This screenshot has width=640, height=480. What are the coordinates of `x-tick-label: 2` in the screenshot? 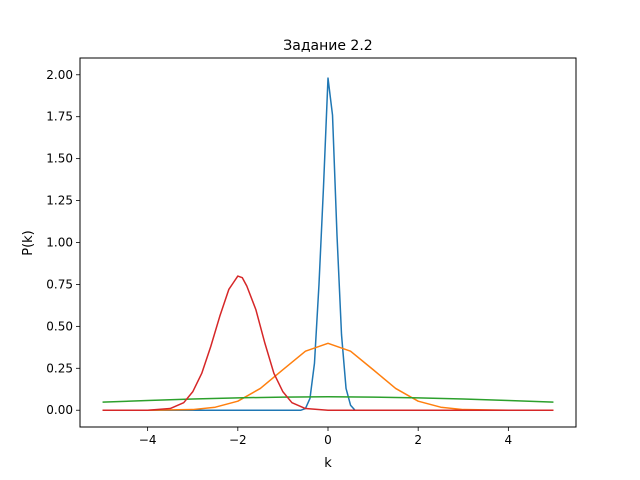 It's located at (418, 440).